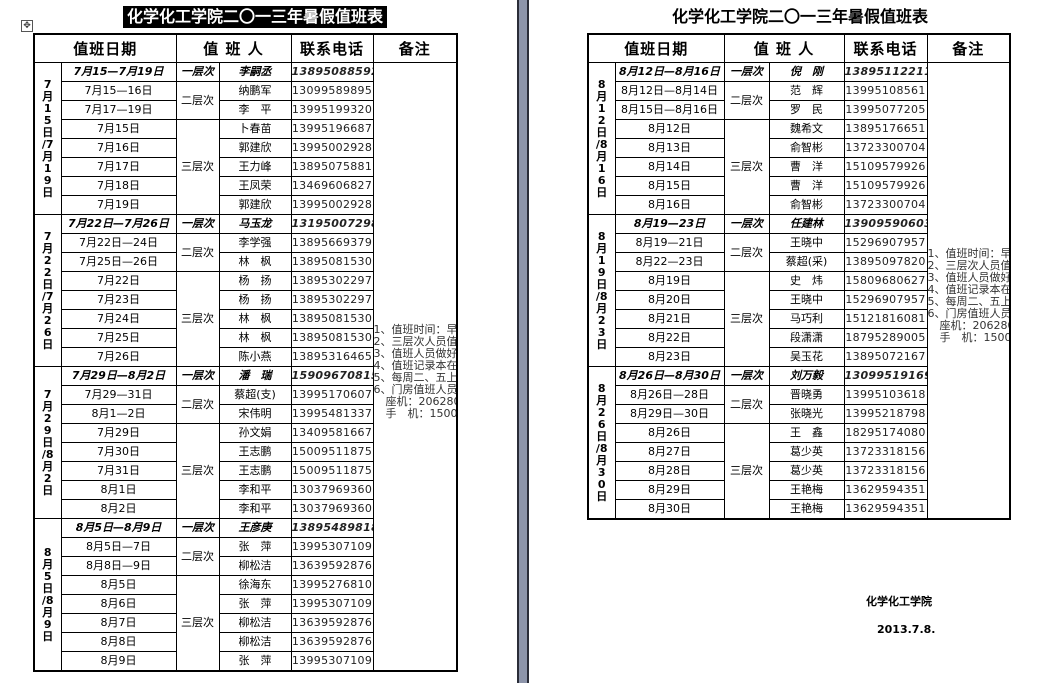  I want to click on note-item: 1、值班时间：早9:00—11:00；下午 3:00—5:00；, so click(415, 329).